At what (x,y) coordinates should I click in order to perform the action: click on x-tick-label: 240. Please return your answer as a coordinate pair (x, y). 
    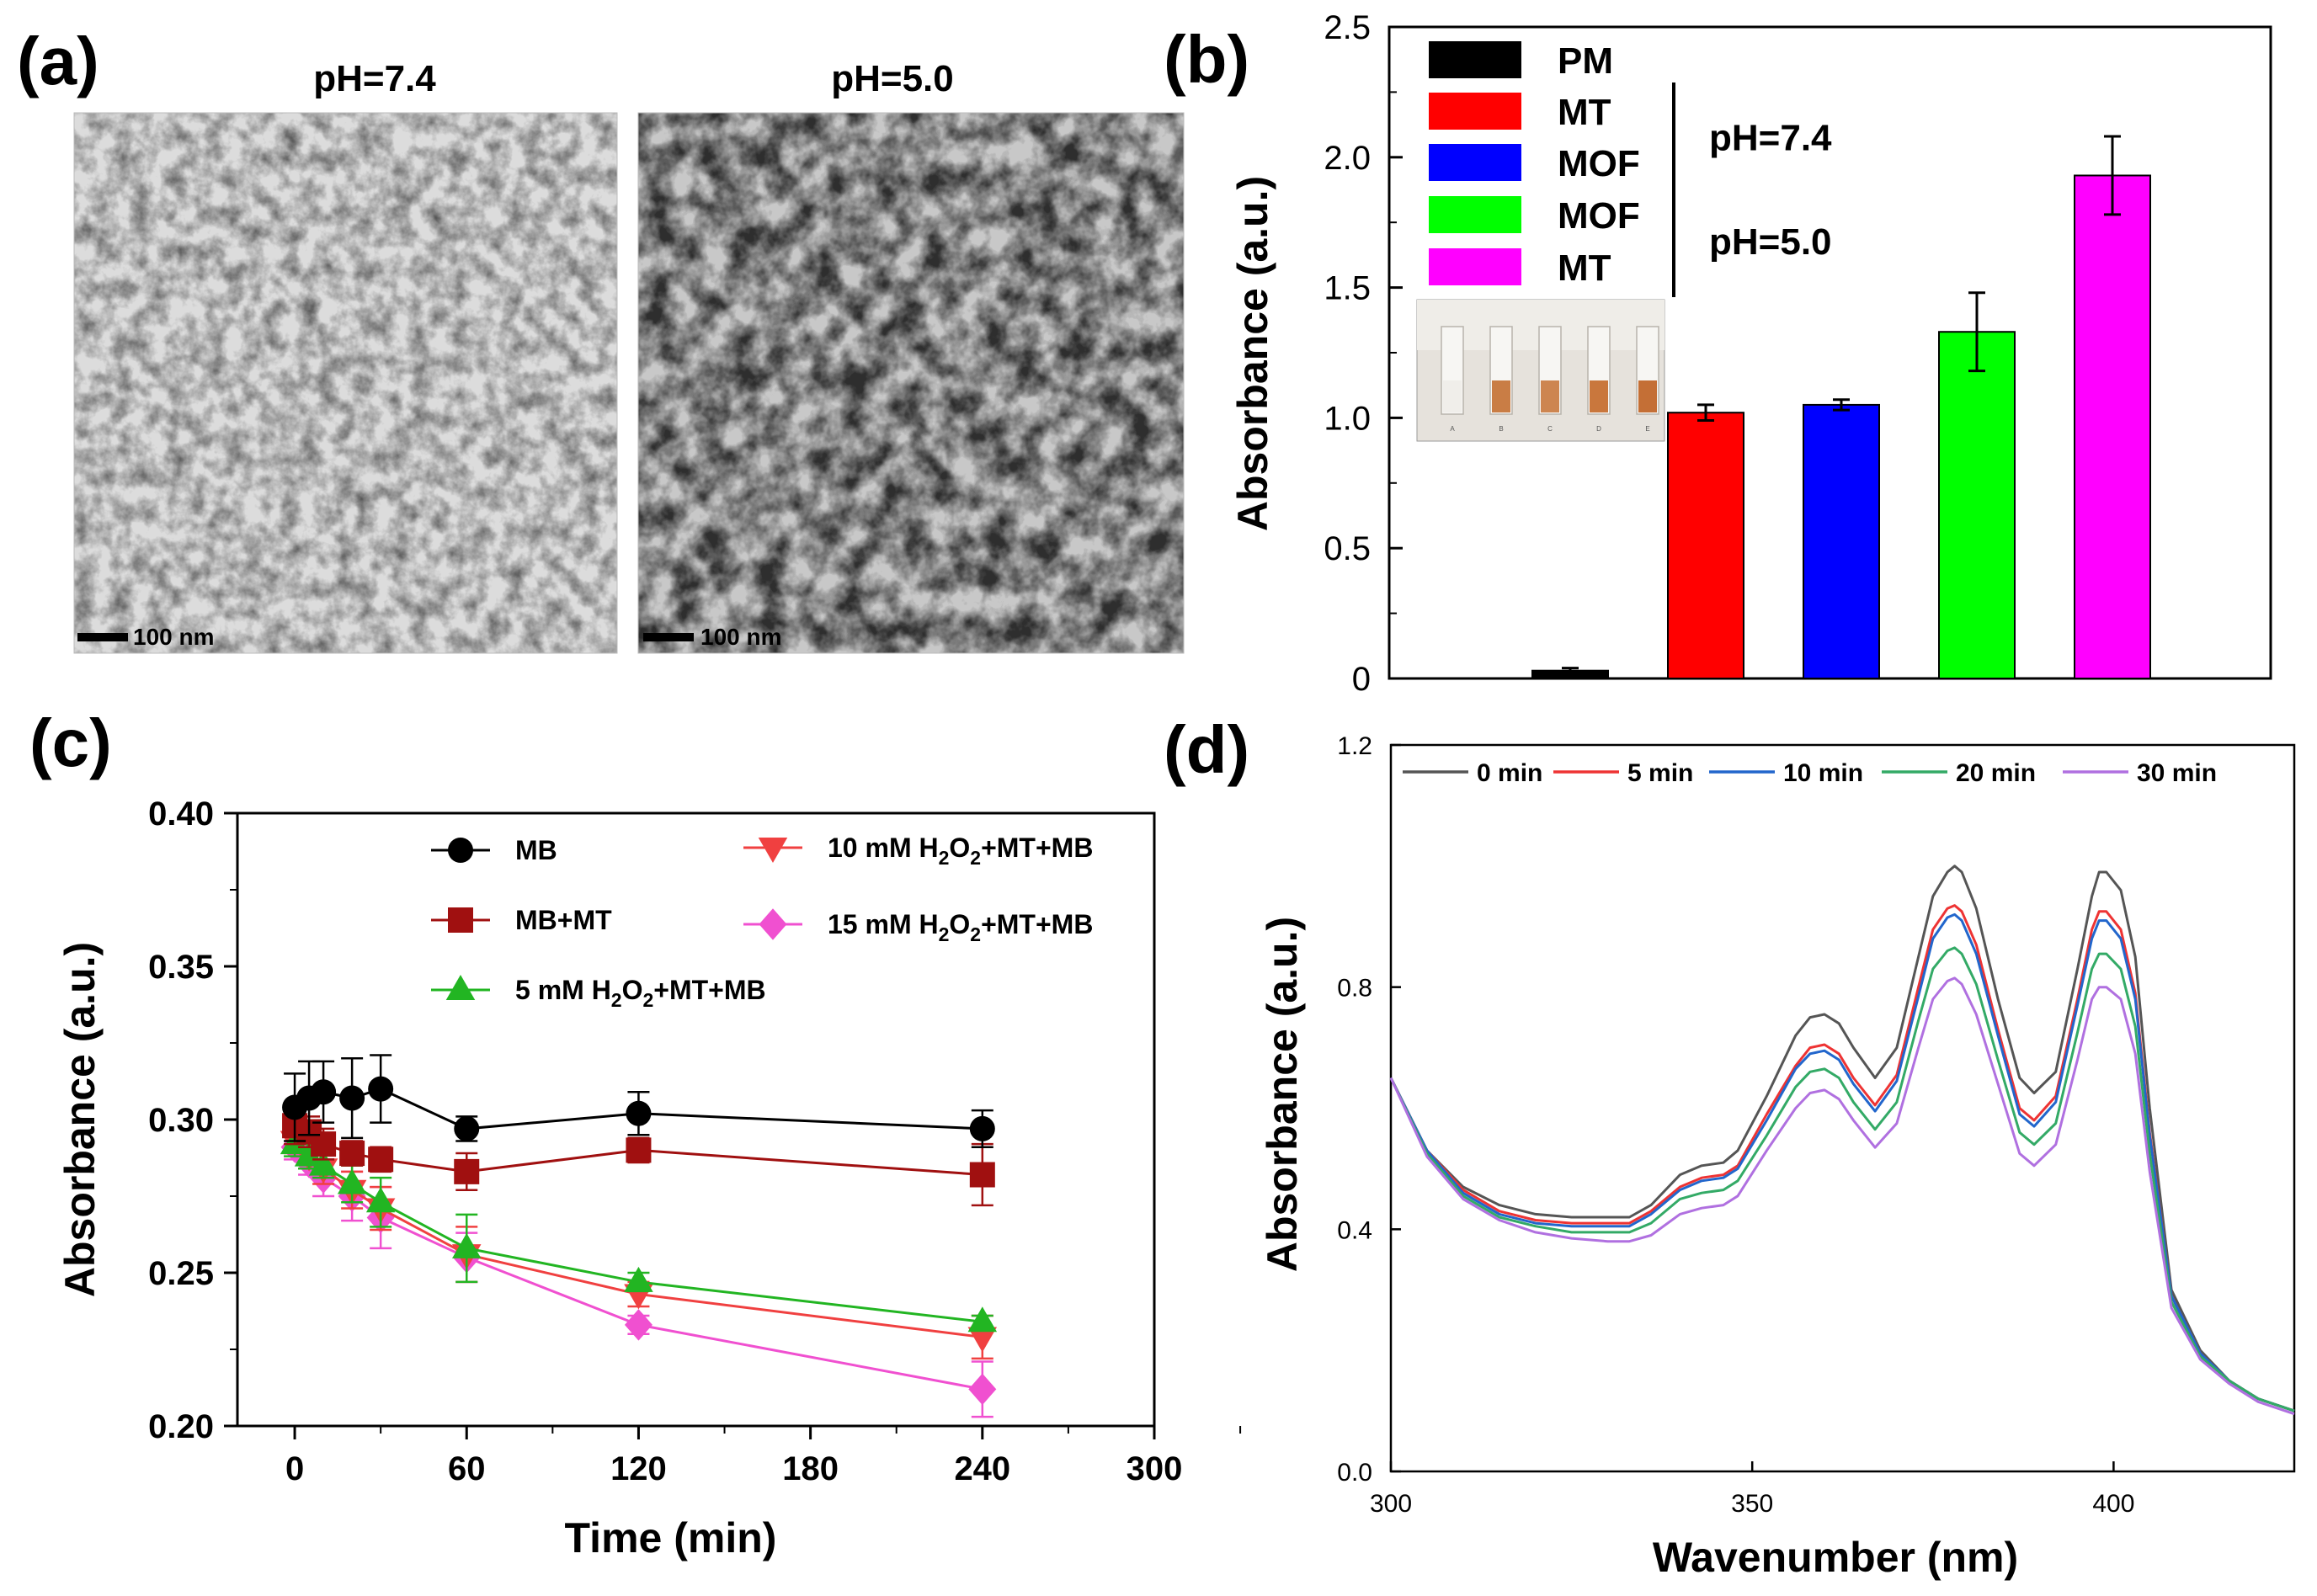
    Looking at the image, I should click on (982, 1468).